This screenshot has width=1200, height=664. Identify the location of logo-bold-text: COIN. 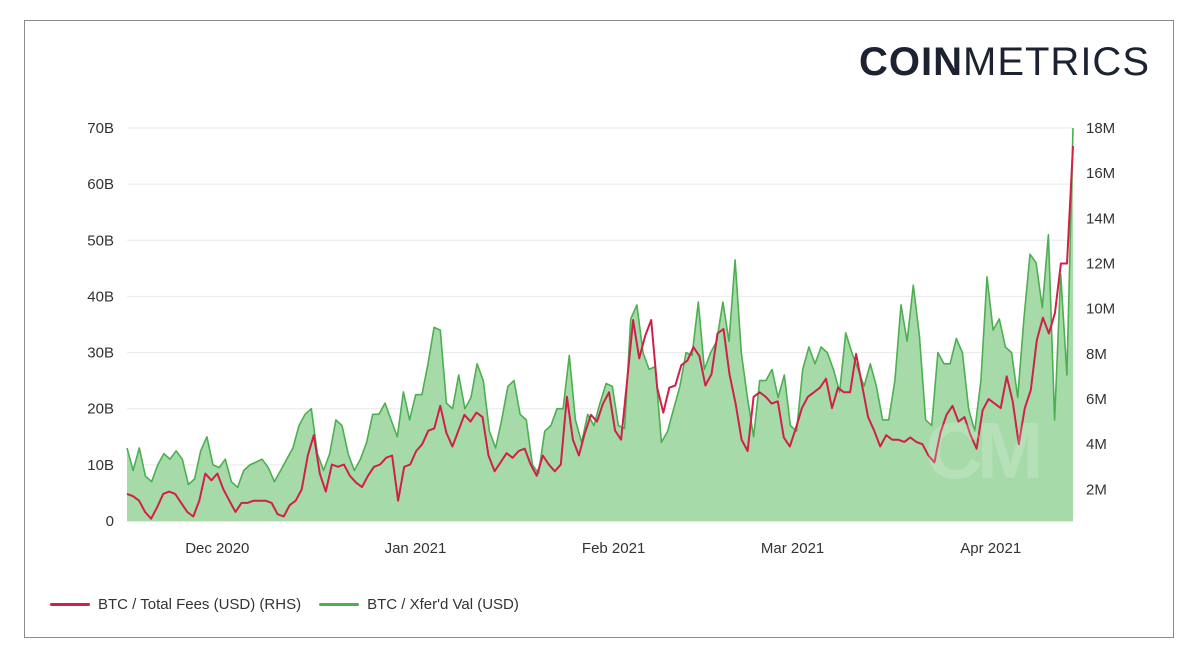
(911, 62).